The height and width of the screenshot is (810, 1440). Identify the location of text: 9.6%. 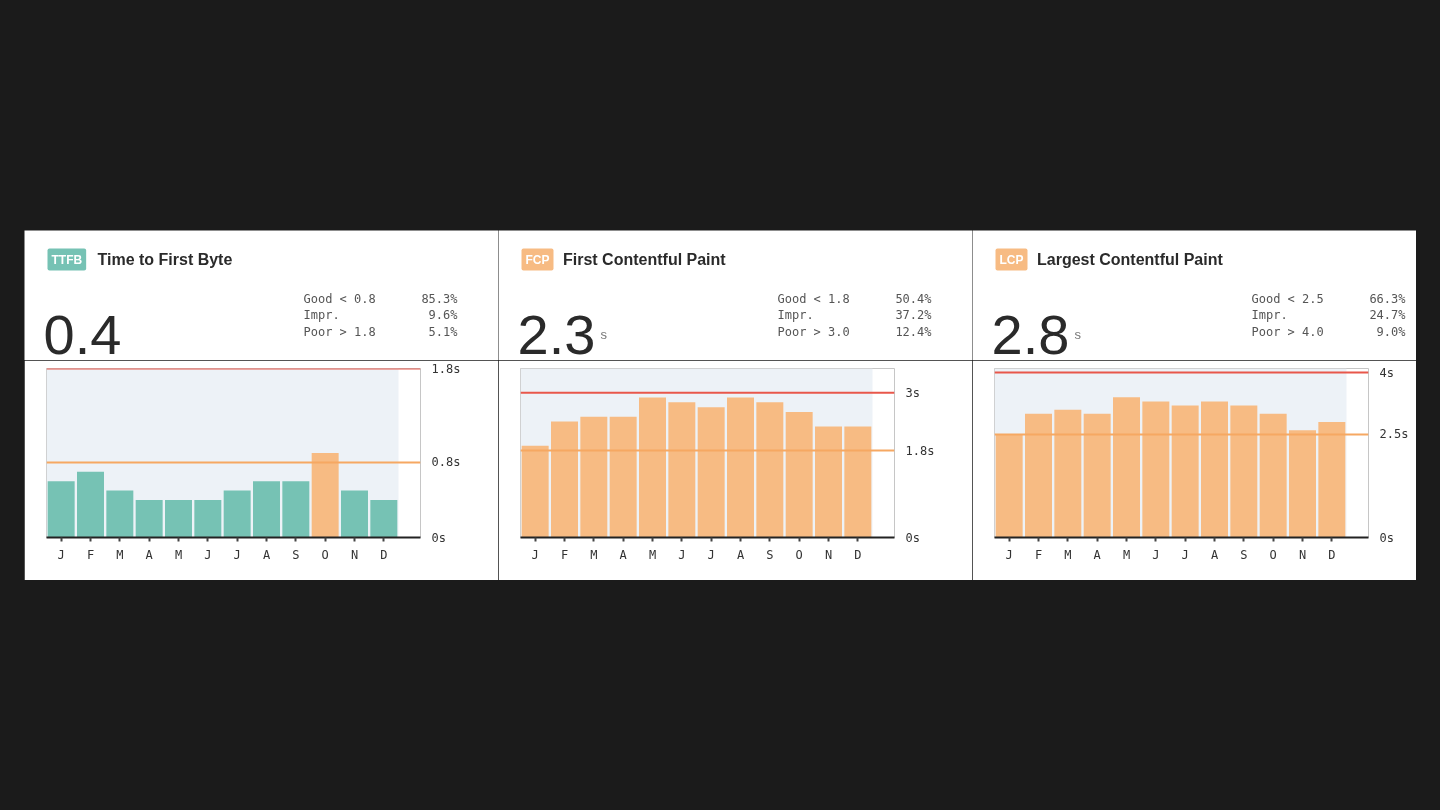
(443, 315).